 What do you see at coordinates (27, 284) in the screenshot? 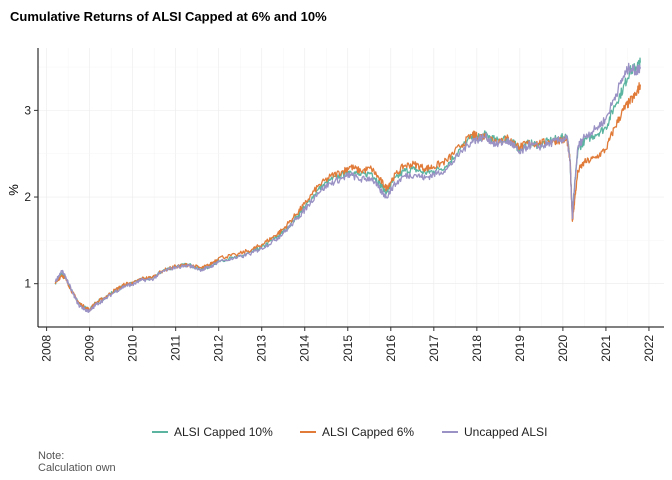
I see `y-tick-label: 1` at bounding box center [27, 284].